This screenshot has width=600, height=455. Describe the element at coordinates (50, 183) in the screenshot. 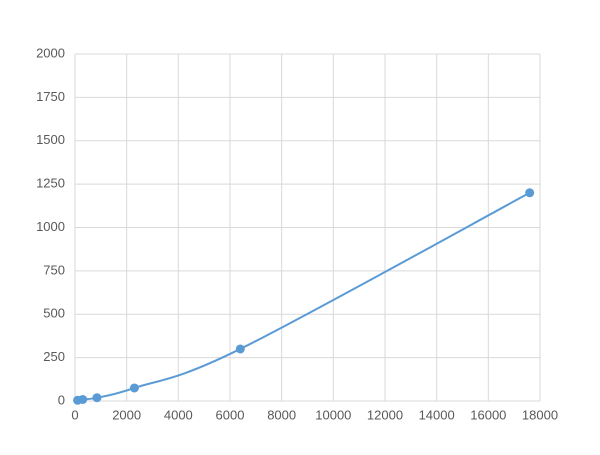

I see `y-tick-label: 1250` at that location.